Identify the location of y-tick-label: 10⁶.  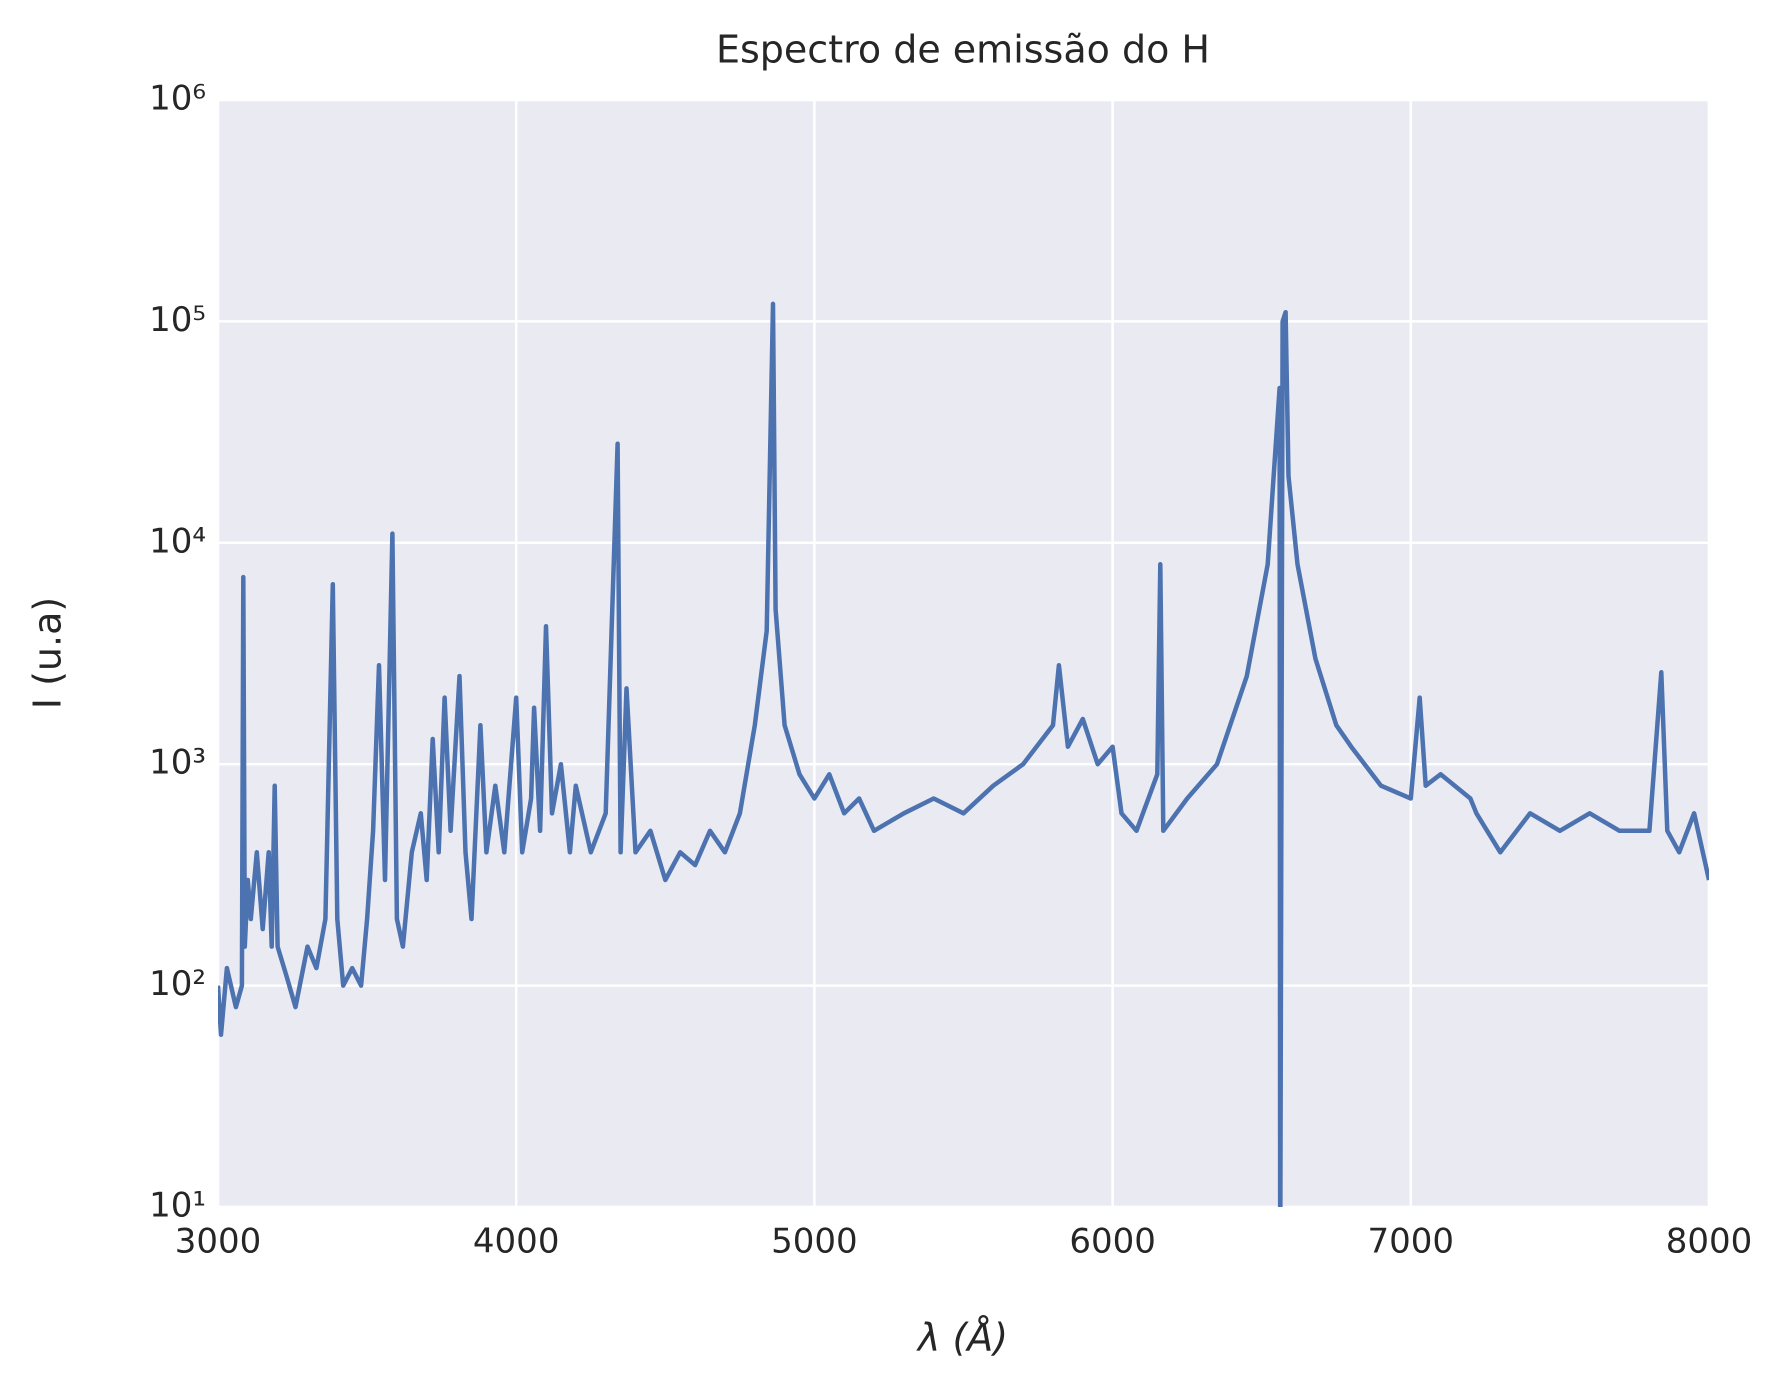
(177, 99).